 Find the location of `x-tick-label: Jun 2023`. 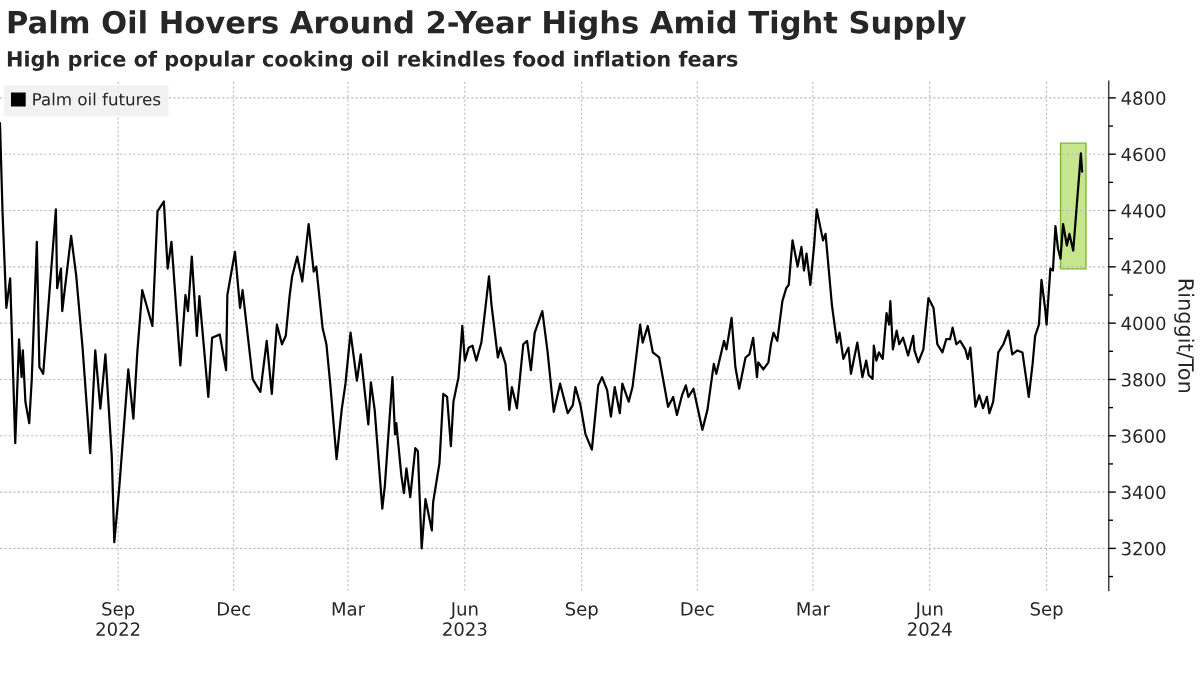

x-tick-label: Jun 2023 is located at coordinates (465, 619).